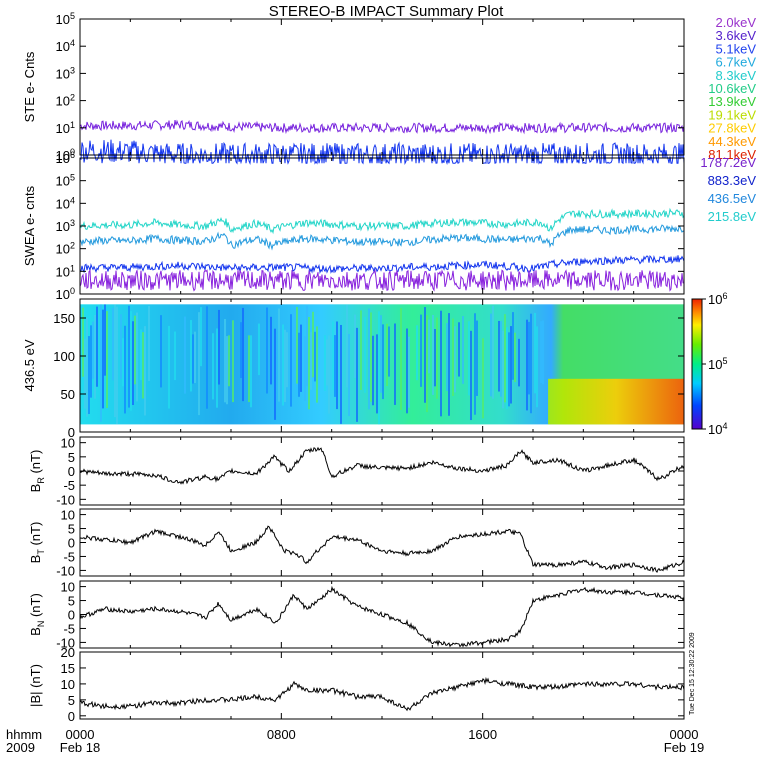 Image resolution: width=780 pixels, height=780 pixels. I want to click on heatmap-colorbar, so click(697, 364).